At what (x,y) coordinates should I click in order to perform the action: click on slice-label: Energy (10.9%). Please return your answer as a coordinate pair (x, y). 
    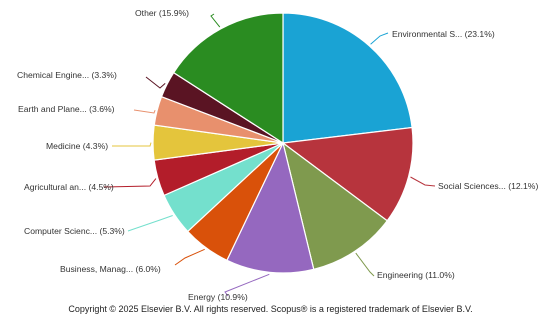
    Looking at the image, I should click on (218, 297).